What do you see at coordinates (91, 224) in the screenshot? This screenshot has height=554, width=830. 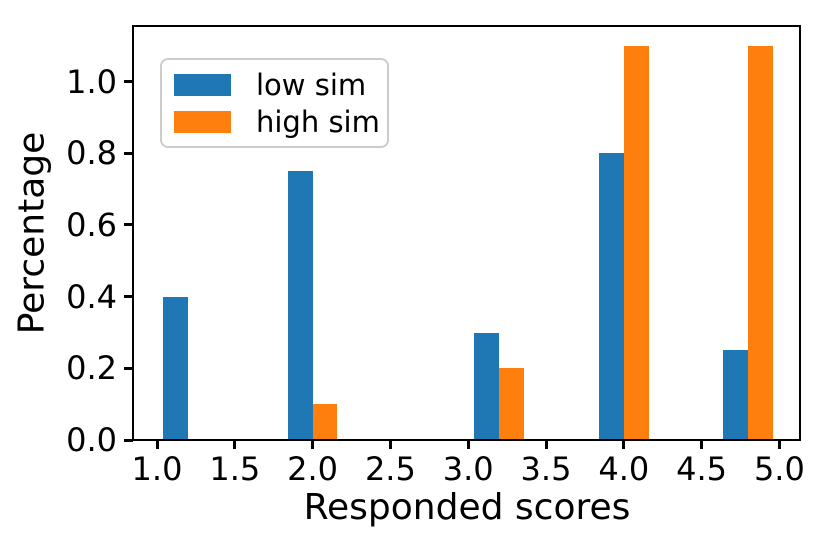 I see `y-tick-label: 0.6` at bounding box center [91, 224].